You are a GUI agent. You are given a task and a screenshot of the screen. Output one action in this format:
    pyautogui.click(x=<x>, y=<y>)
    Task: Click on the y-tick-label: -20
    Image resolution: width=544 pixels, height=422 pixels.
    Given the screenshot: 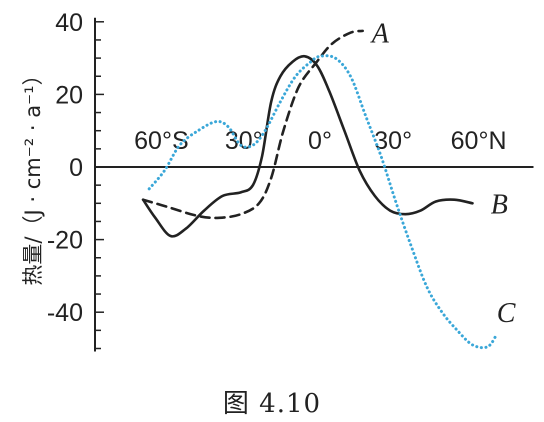 What is the action you would take?
    pyautogui.click(x=65, y=241)
    